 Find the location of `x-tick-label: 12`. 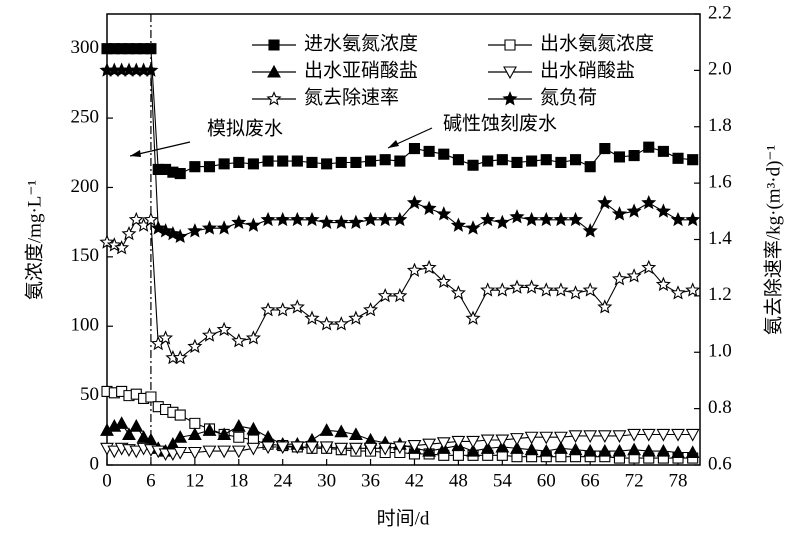

x-tick-label: 12 is located at coordinates (194, 480).